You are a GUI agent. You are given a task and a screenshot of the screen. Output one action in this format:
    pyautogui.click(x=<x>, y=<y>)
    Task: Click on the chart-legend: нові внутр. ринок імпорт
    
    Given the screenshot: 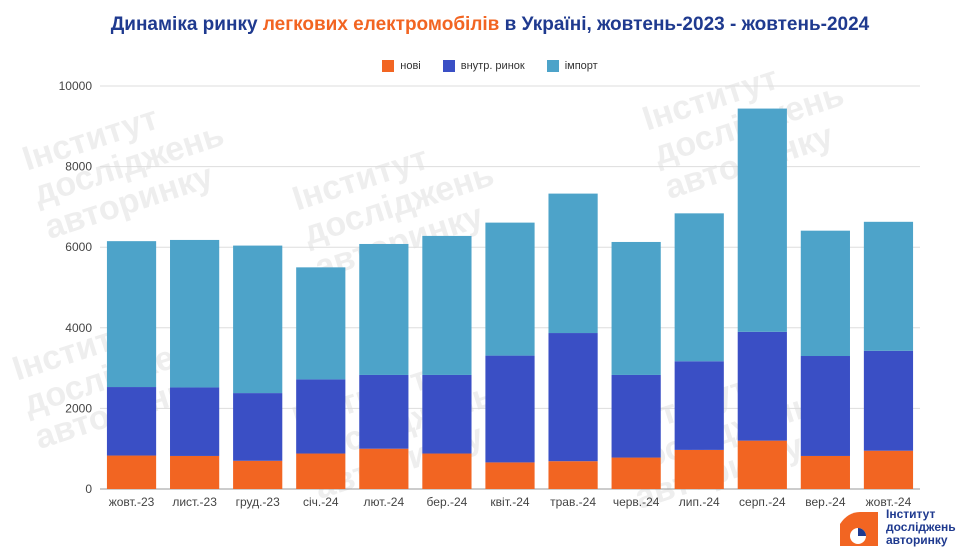 What is the action you would take?
    pyautogui.click(x=490, y=66)
    